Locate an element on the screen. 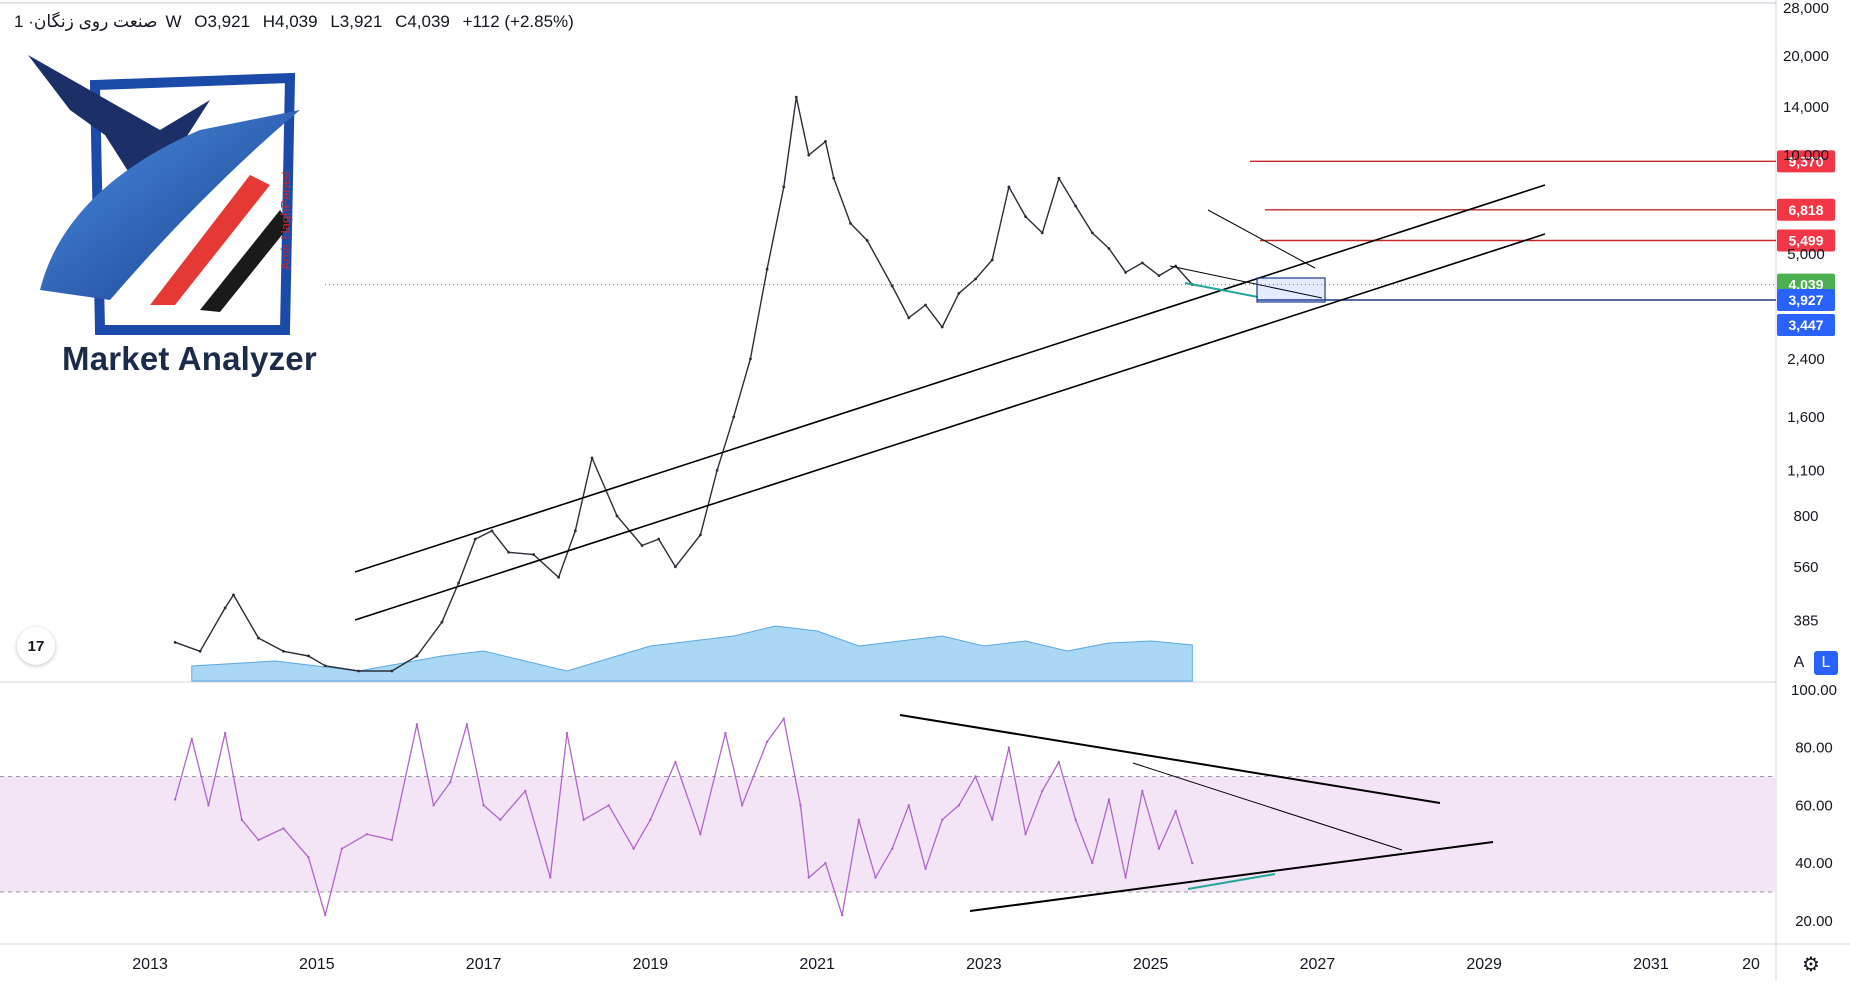  wedge-upper-line is located at coordinates (1261, 239).